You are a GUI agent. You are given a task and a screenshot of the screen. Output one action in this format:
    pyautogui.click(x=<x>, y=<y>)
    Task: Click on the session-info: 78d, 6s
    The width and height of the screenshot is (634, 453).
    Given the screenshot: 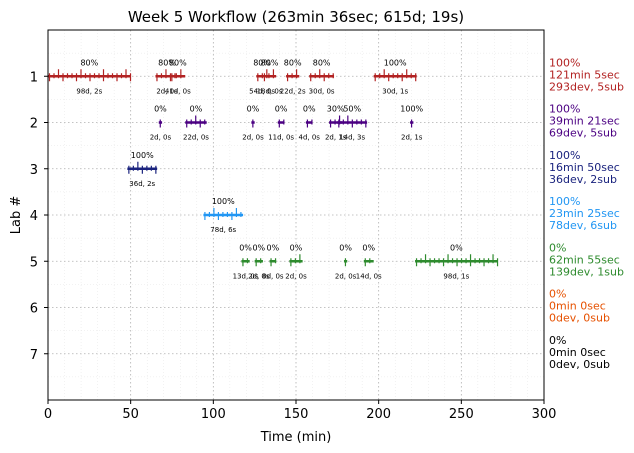 What is the action you would take?
    pyautogui.click(x=223, y=230)
    